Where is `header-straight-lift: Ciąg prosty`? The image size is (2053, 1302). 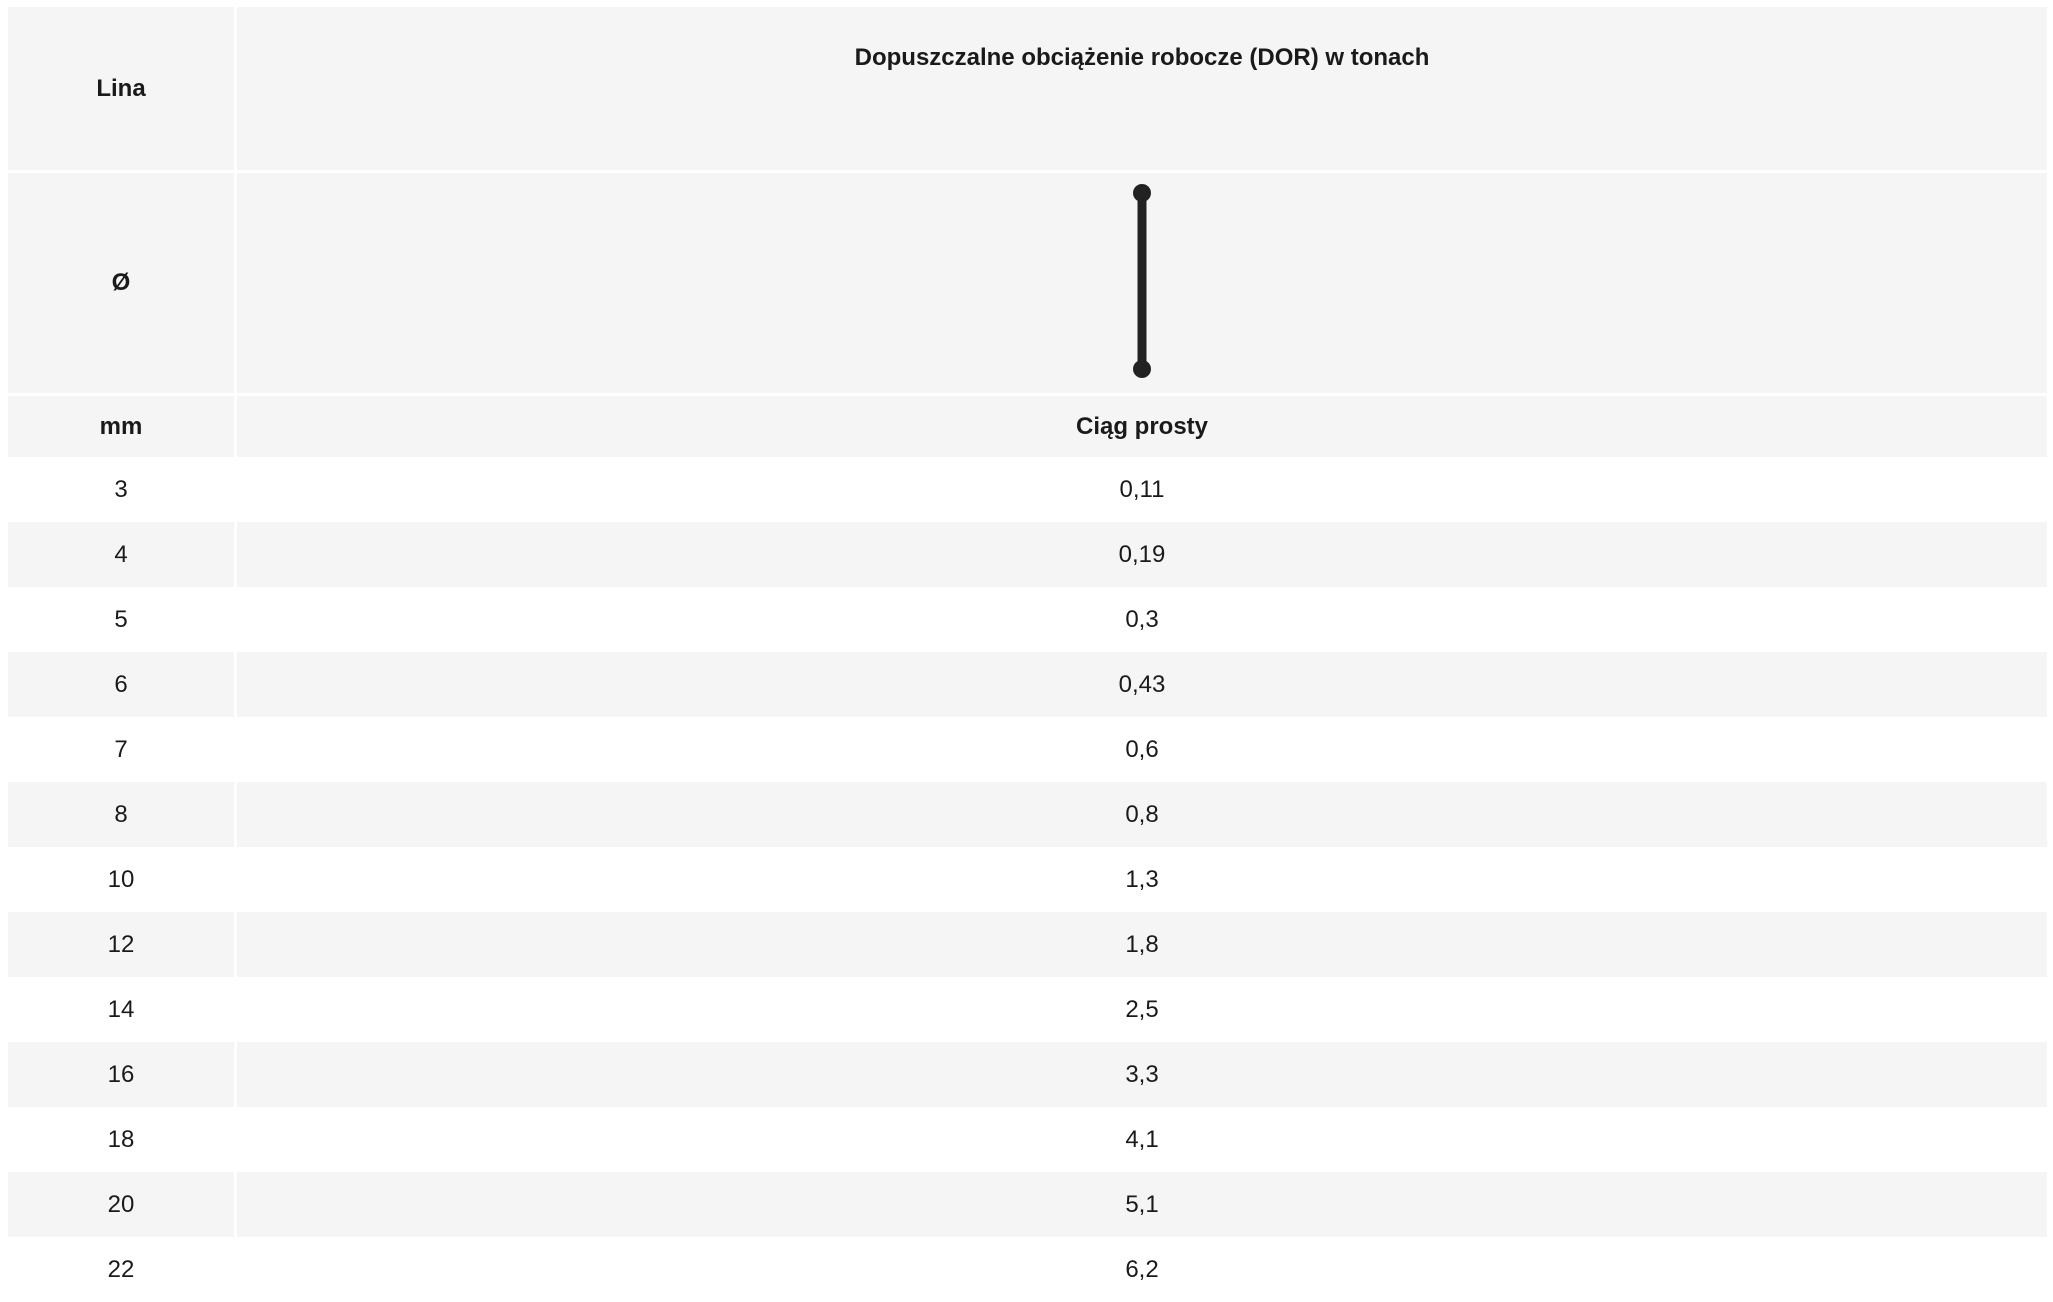 header-straight-lift: Ciąg prosty is located at coordinates (1140, 426).